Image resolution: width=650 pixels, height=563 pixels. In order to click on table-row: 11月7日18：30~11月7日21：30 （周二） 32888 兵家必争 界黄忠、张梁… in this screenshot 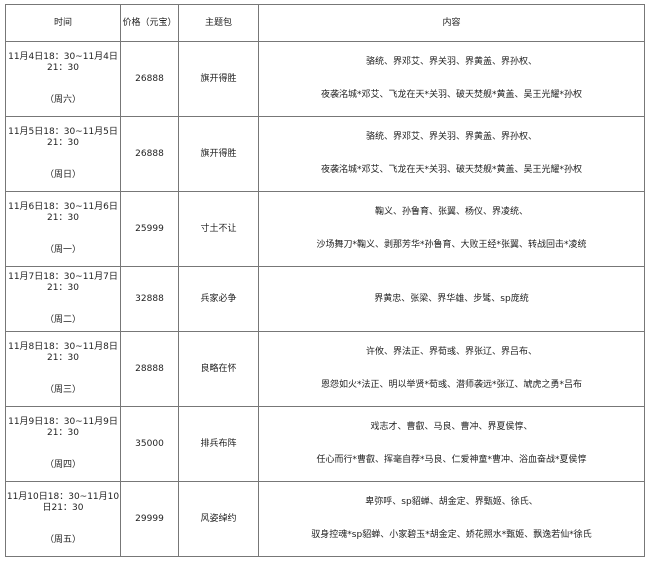, I will do `click(325, 299)`.